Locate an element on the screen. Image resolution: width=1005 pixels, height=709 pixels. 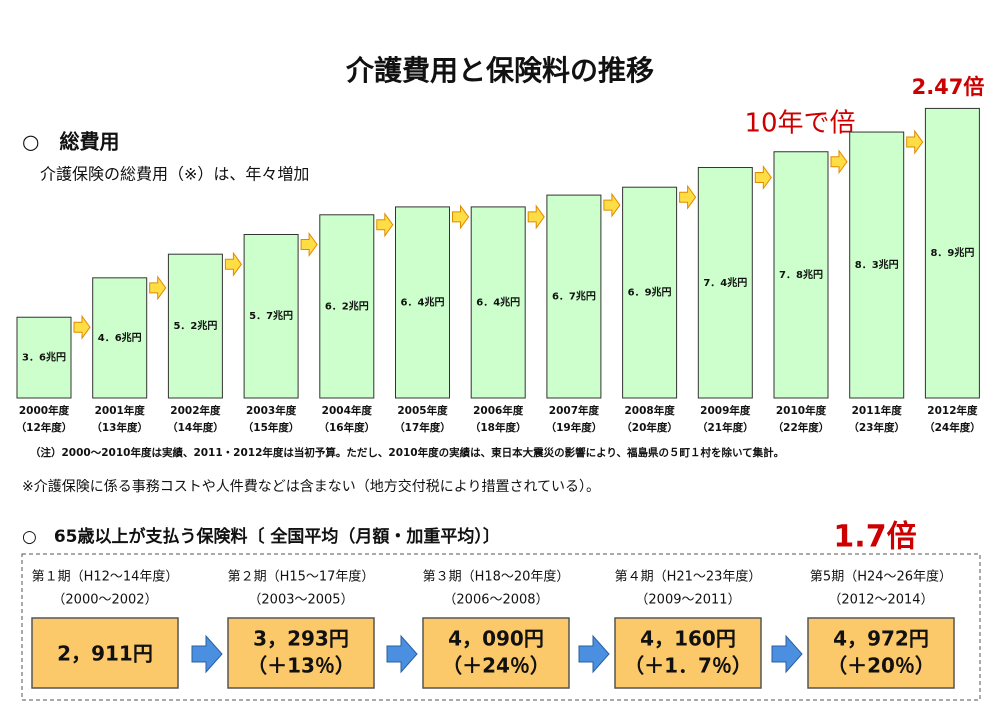
value-label: 7．4兆円 is located at coordinates (725, 282).